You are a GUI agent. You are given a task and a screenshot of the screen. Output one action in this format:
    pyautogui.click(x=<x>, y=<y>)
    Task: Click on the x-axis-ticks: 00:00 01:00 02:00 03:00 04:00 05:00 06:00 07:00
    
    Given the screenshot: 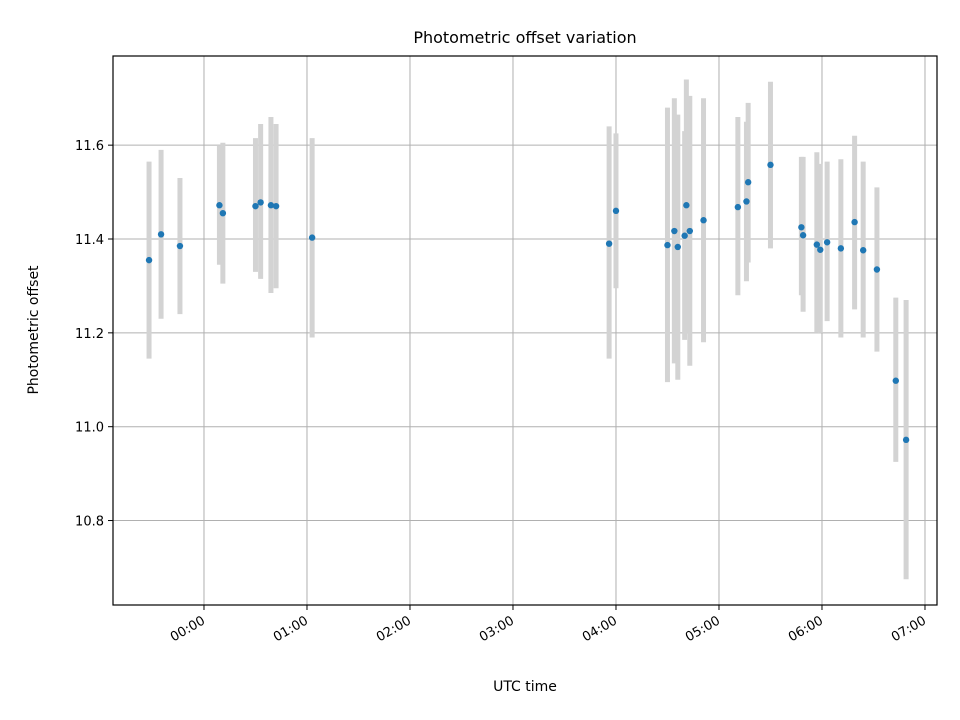 What is the action you would take?
    pyautogui.click(x=548, y=625)
    